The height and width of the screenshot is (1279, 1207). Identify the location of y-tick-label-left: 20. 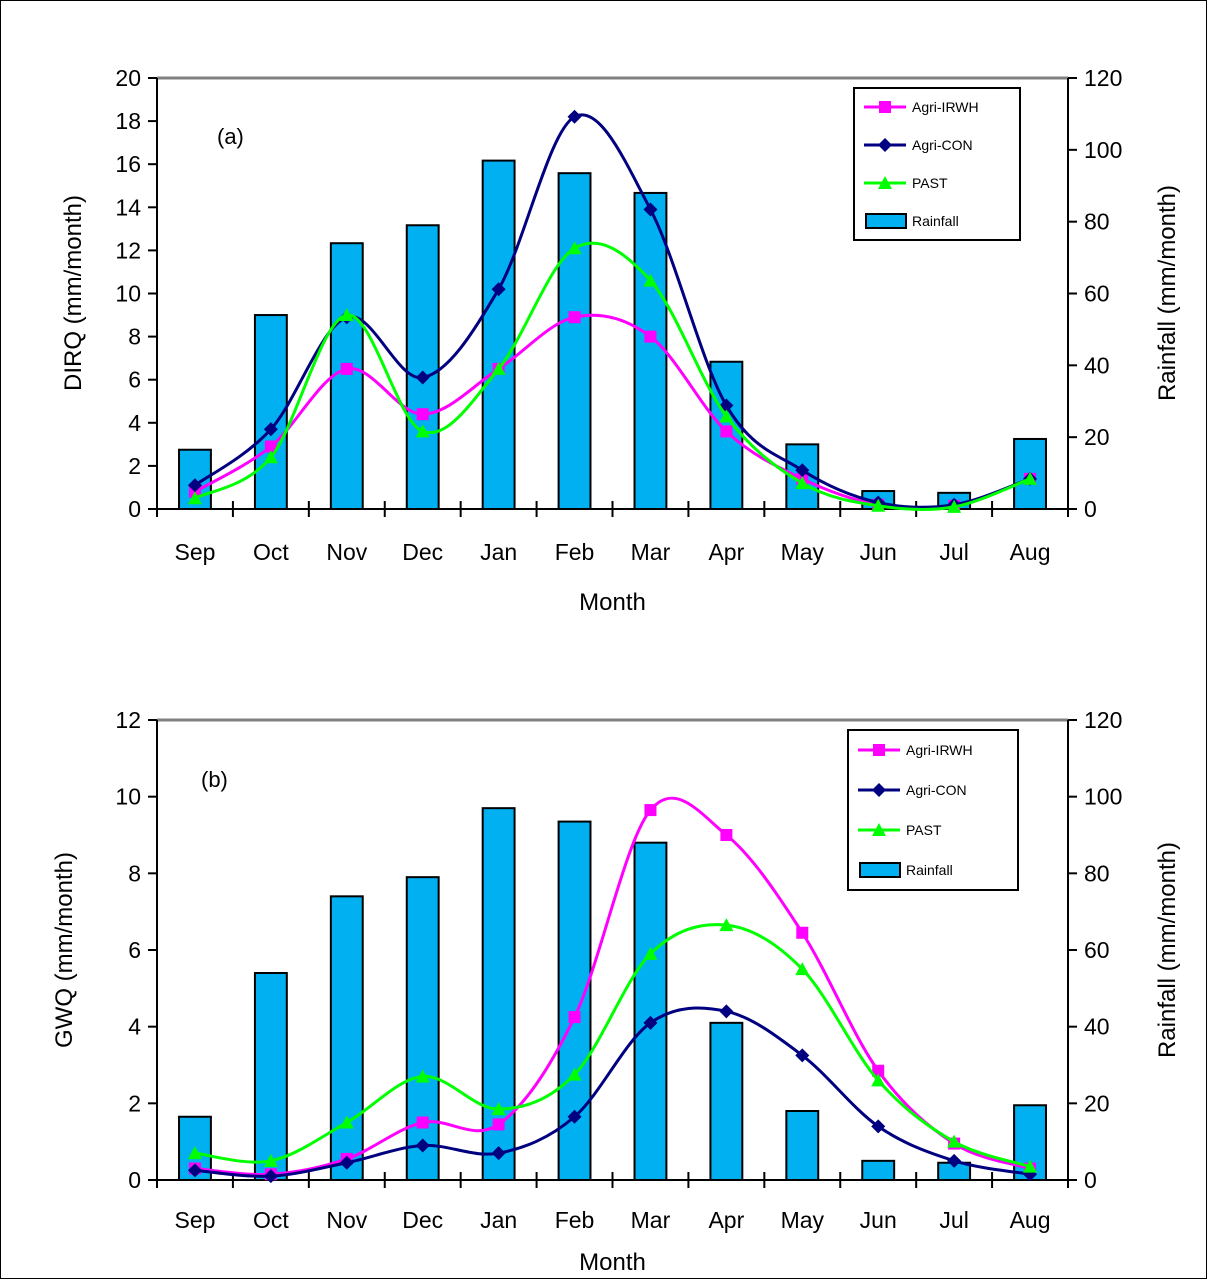
(128, 78).